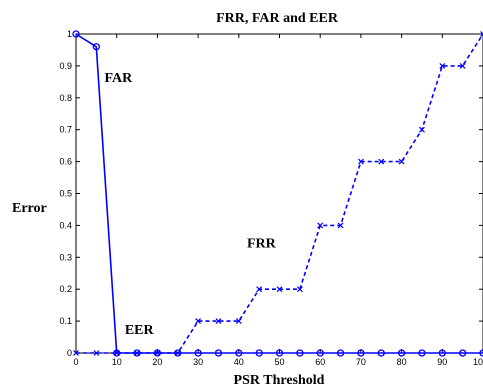 The image size is (483, 388). What do you see at coordinates (65, 194) in the screenshot?
I see `y-tick-label: 0.5` at bounding box center [65, 194].